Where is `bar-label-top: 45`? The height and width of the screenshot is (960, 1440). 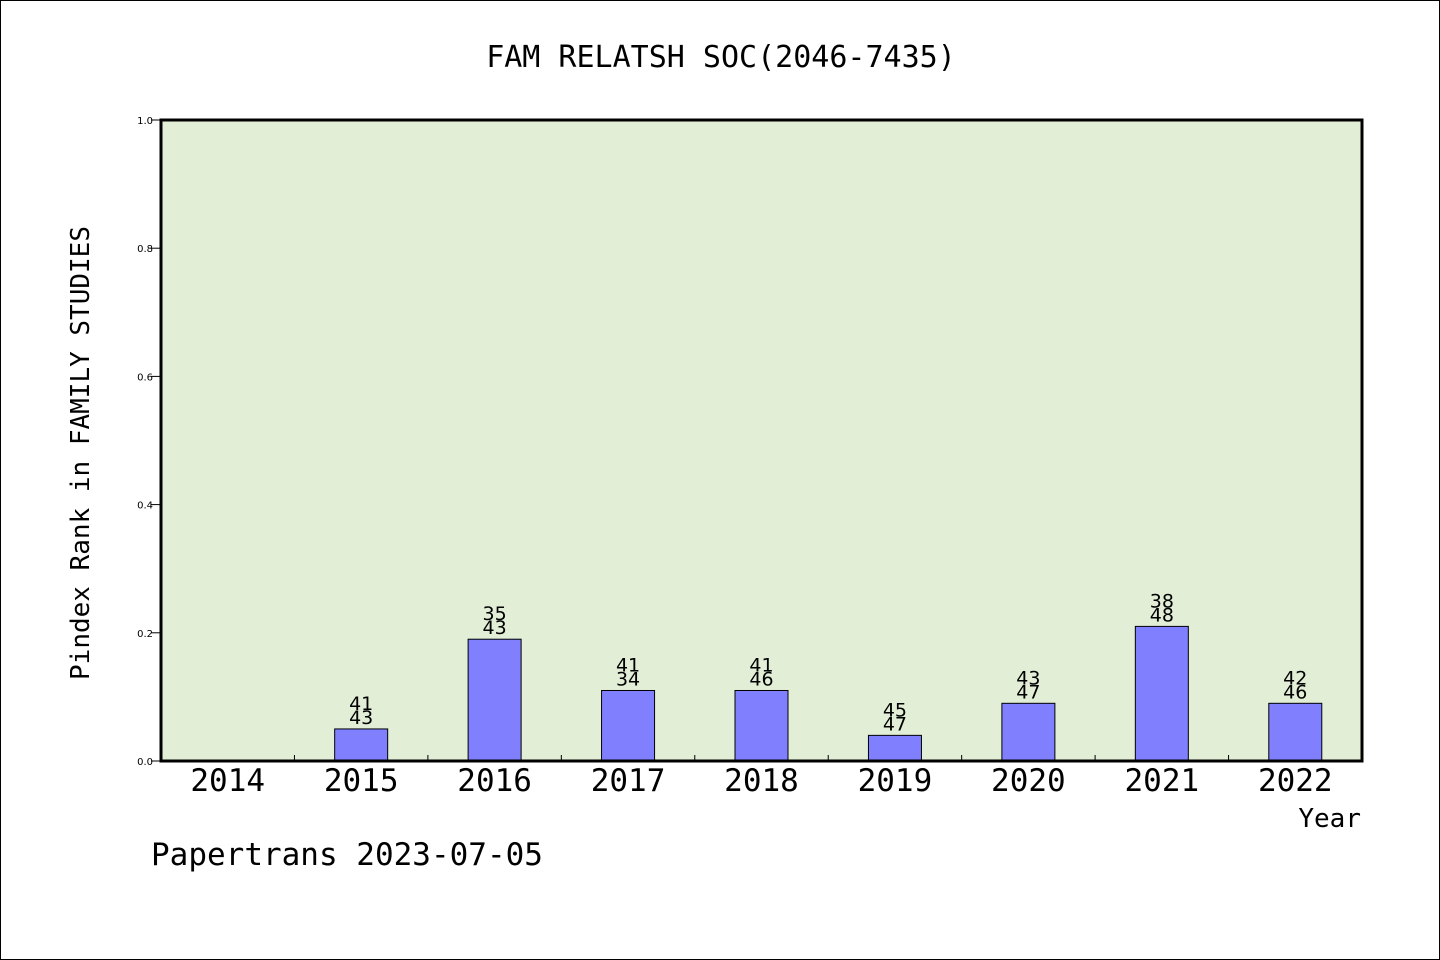 bar-label-top: 45 is located at coordinates (895, 710).